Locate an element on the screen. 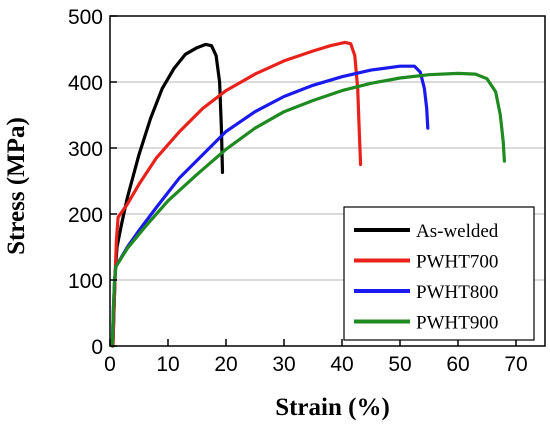 The height and width of the screenshot is (425, 550). x-tick-label: 70 is located at coordinates (515, 364).